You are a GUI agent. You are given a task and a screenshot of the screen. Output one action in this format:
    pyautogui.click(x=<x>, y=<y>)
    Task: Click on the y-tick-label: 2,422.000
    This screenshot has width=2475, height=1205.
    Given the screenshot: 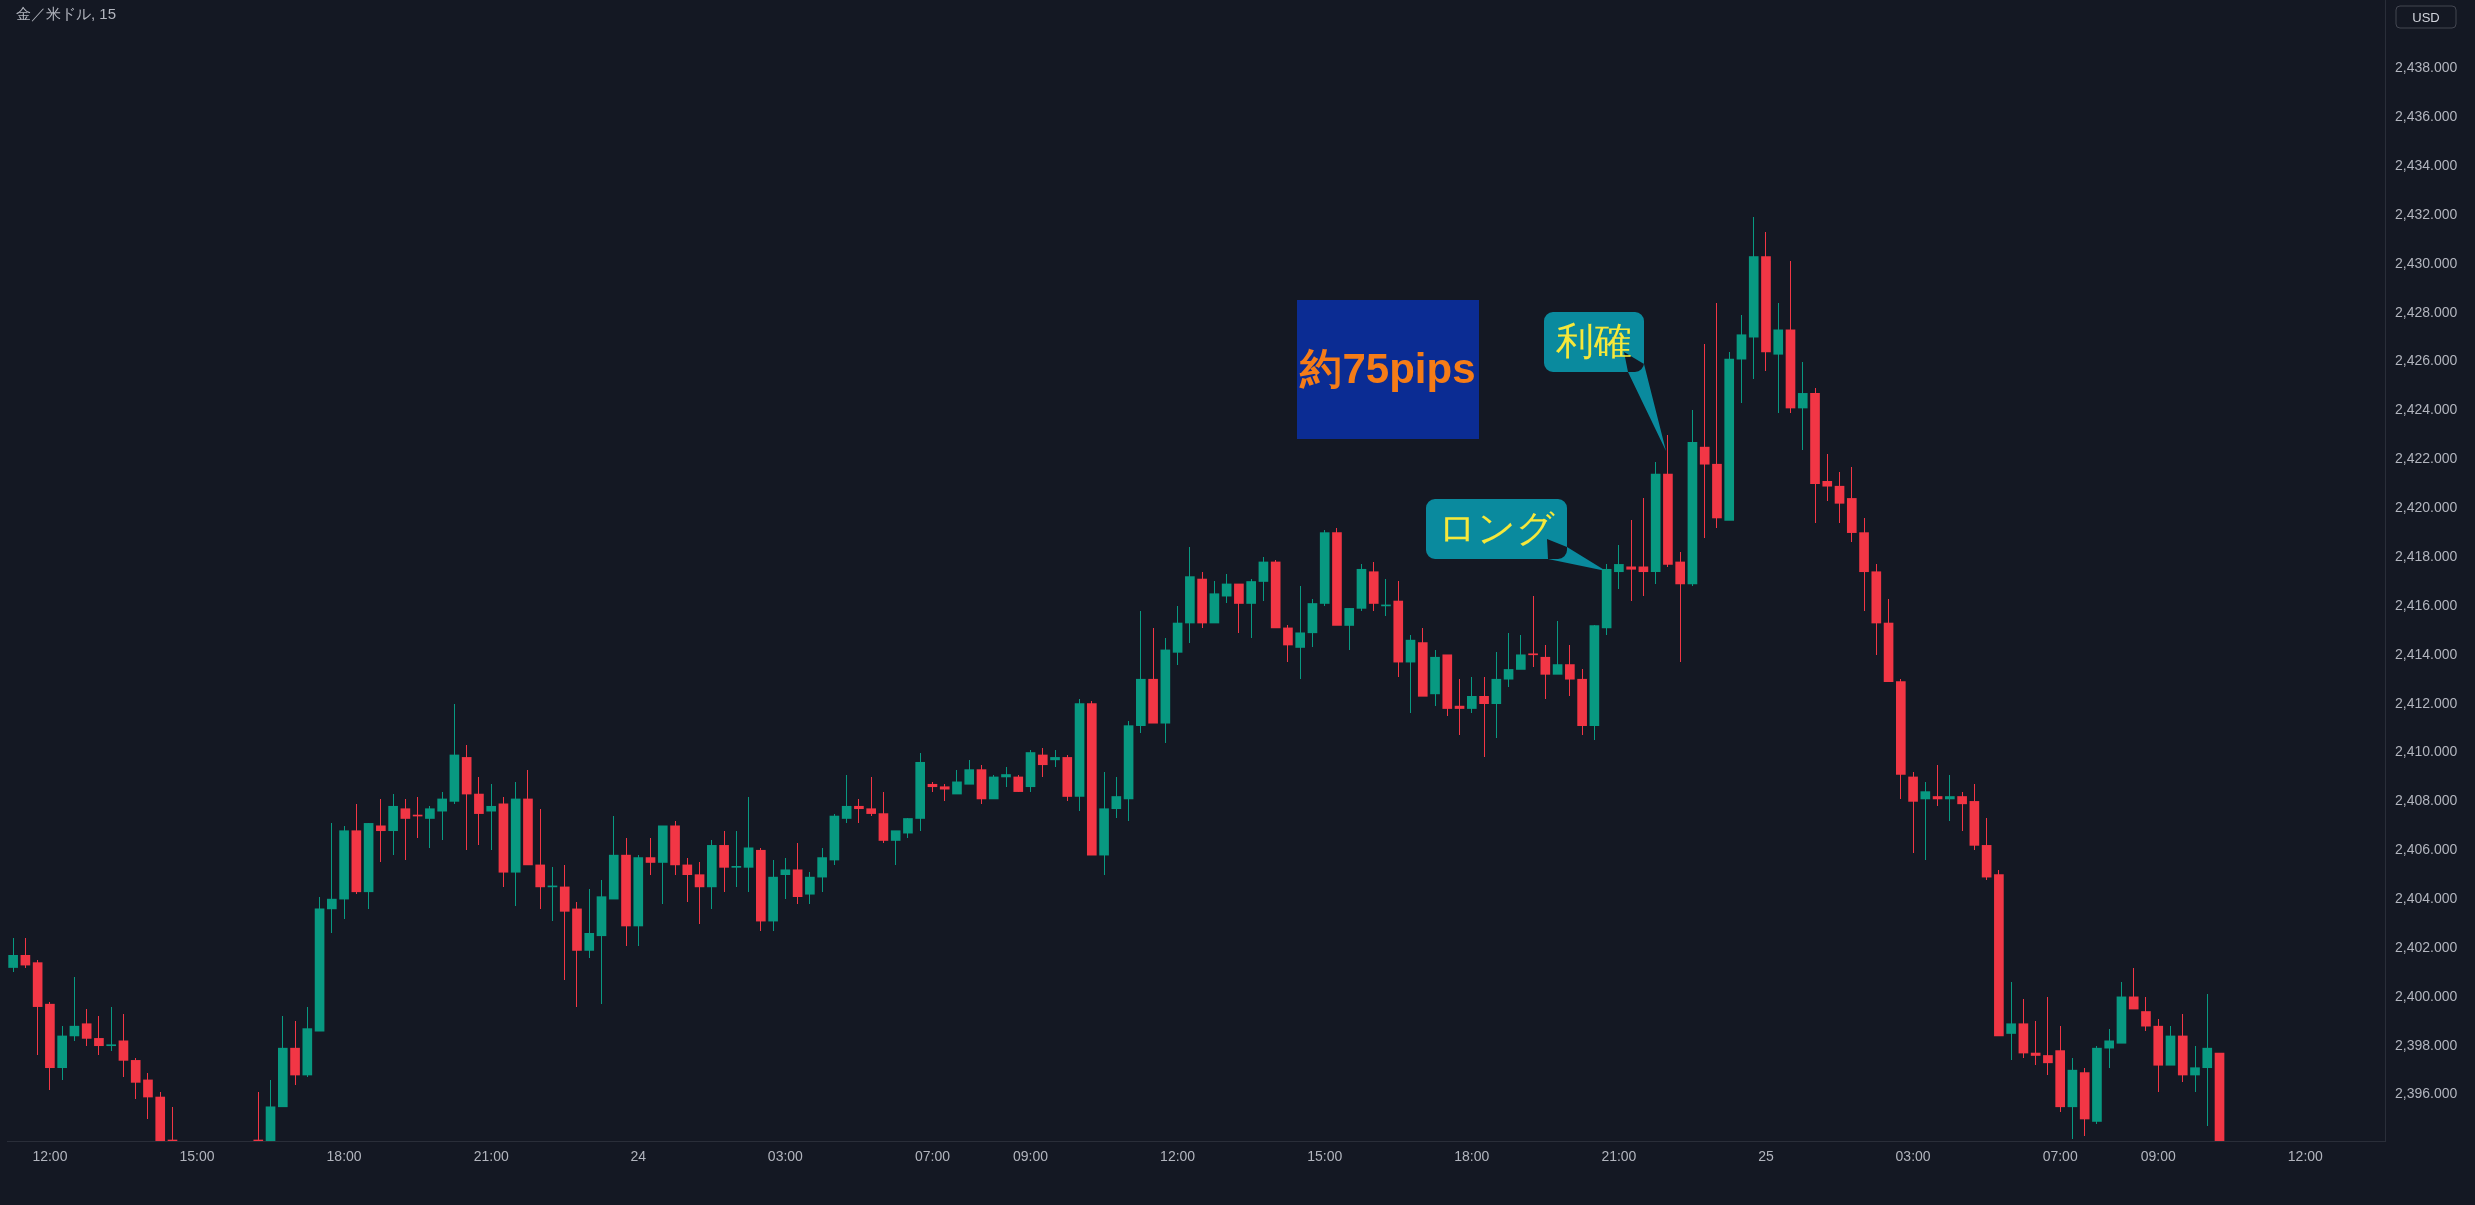 What is the action you would take?
    pyautogui.click(x=2426, y=458)
    